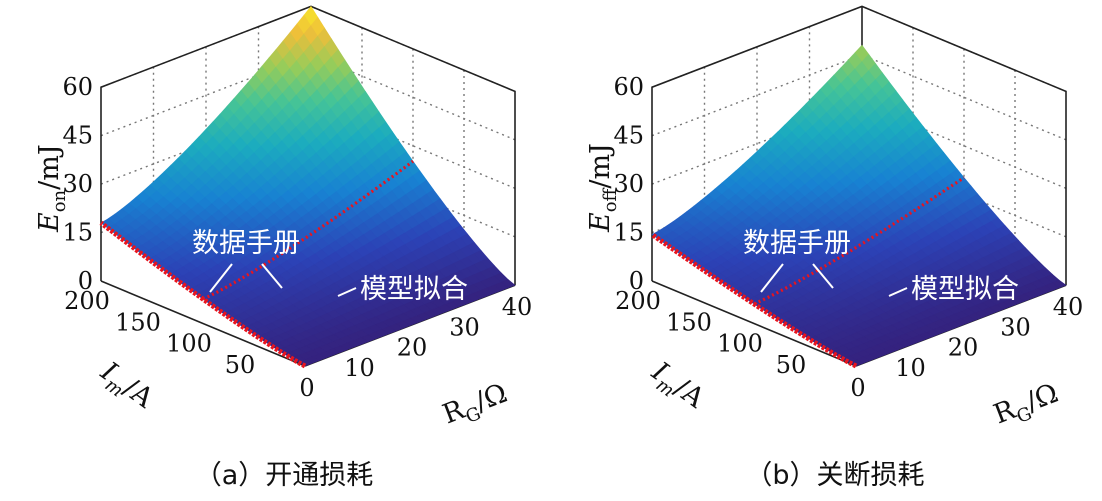 The image size is (1102, 501). Describe the element at coordinates (59, 200) in the screenshot. I see `e-axis-label-sub: on` at that location.